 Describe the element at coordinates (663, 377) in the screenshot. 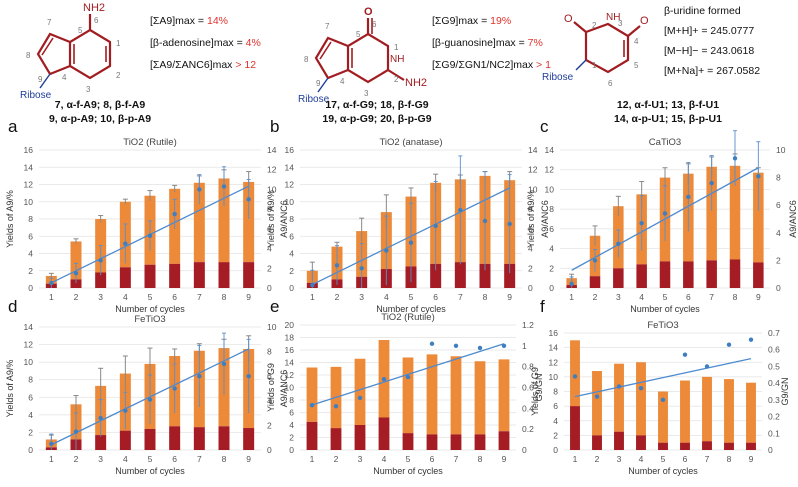

I see `trend-line` at that location.